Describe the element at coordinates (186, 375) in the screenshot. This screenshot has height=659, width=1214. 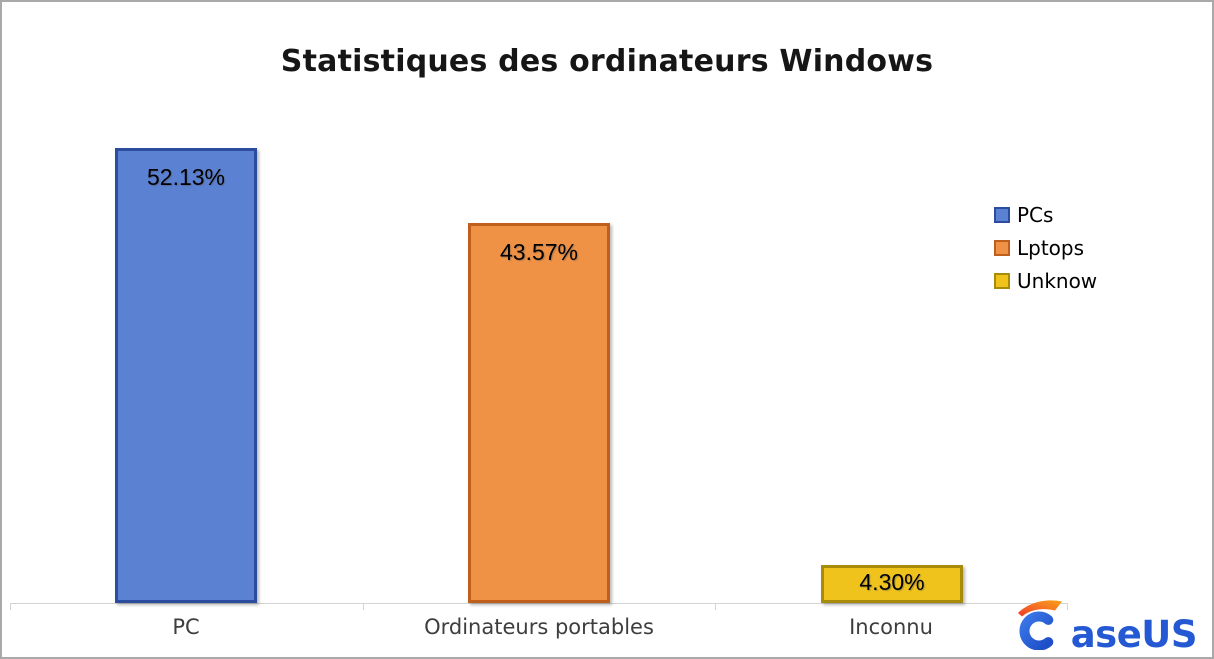
I see `bar-pcs: 52.13%` at that location.